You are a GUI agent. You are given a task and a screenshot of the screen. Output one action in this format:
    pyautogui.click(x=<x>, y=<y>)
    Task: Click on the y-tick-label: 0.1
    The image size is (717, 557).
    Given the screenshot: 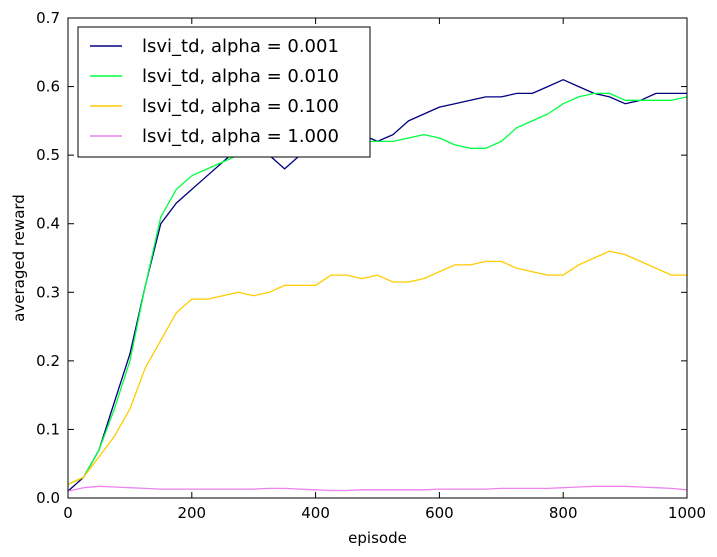 What is the action you would take?
    pyautogui.click(x=48, y=429)
    